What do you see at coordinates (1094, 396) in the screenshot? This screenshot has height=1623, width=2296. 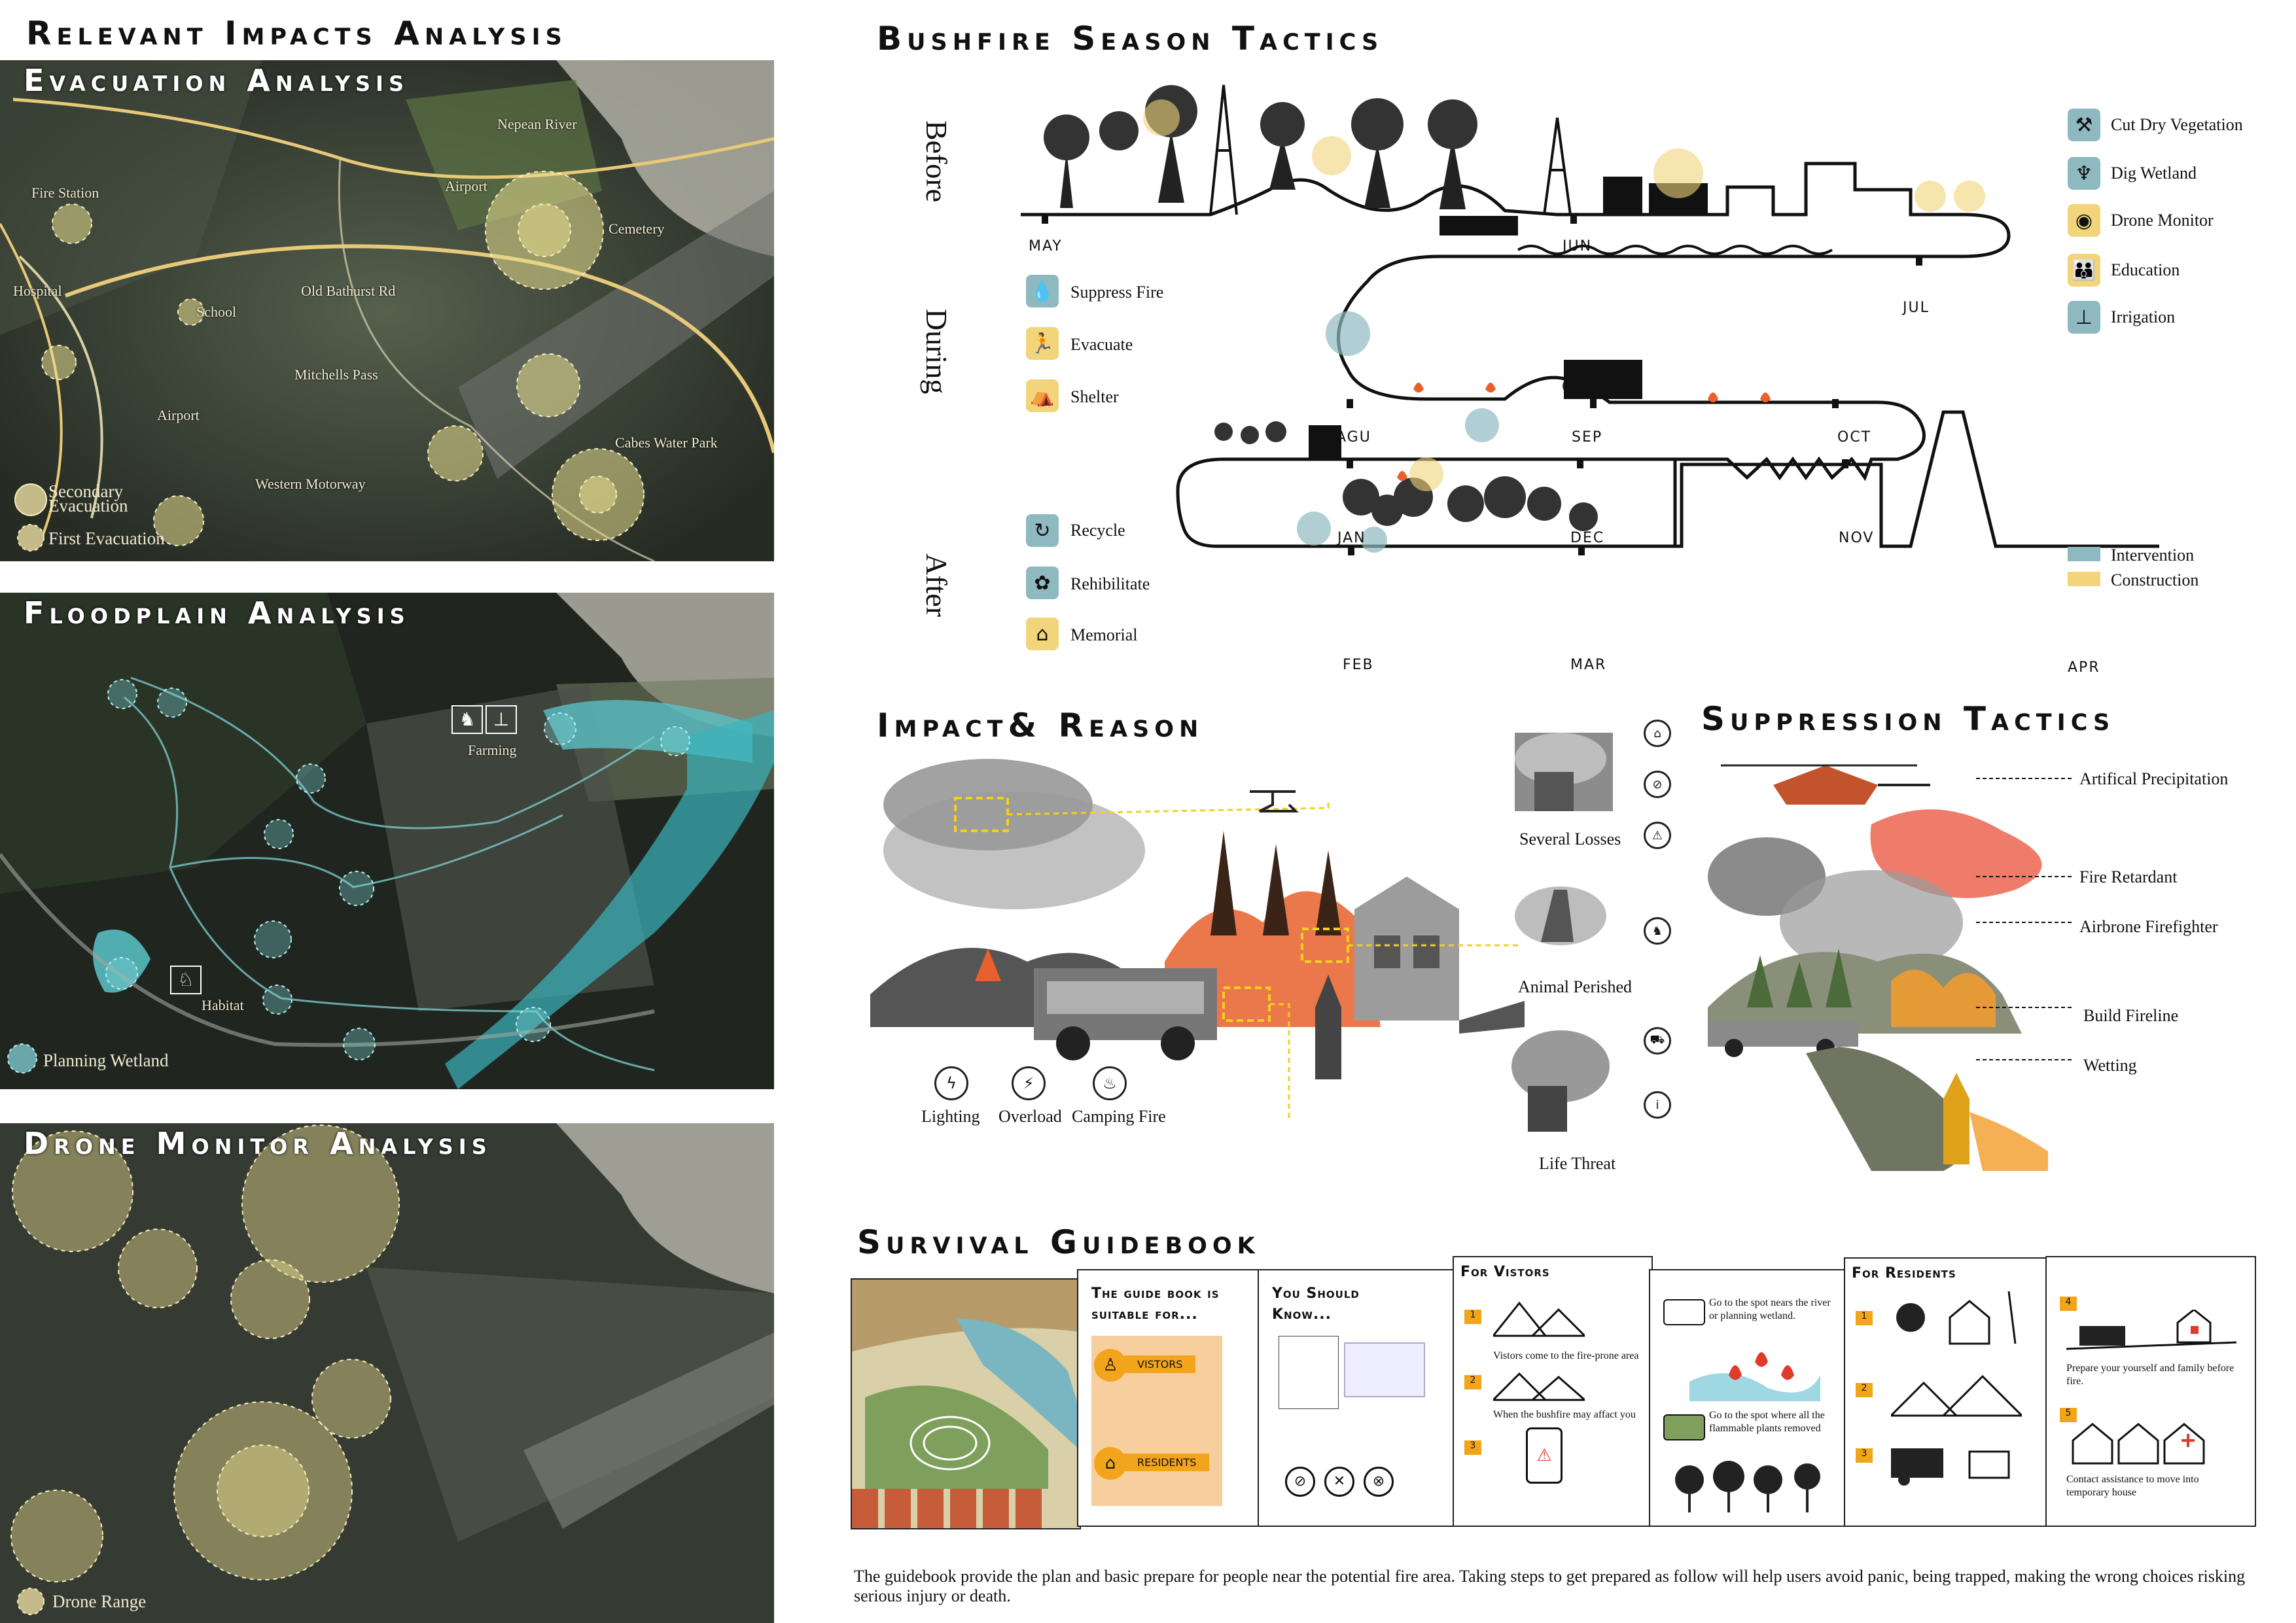 I see `legend-shelter: Shelter` at bounding box center [1094, 396].